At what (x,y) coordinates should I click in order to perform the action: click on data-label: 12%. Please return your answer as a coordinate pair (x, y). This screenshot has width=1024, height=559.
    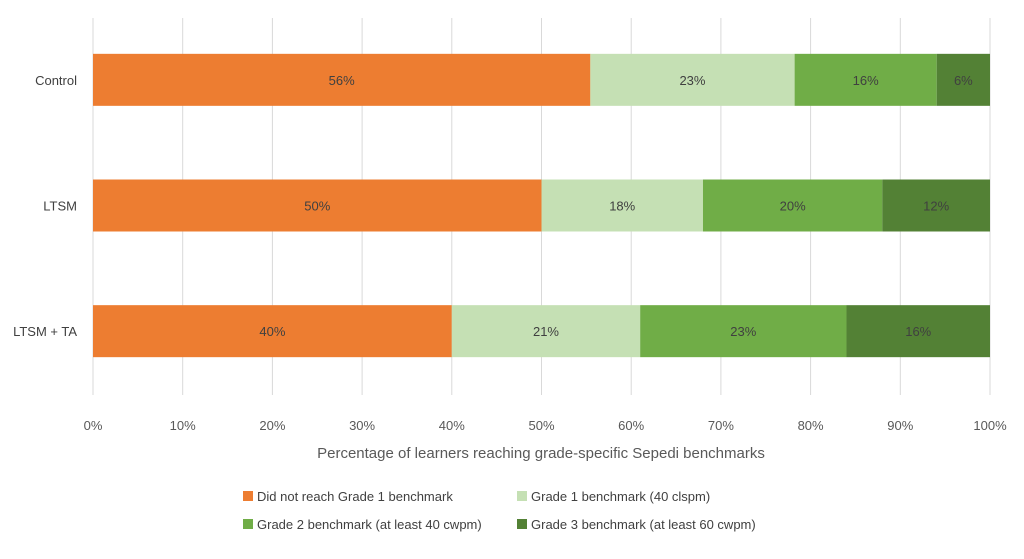
    Looking at the image, I should click on (936, 206).